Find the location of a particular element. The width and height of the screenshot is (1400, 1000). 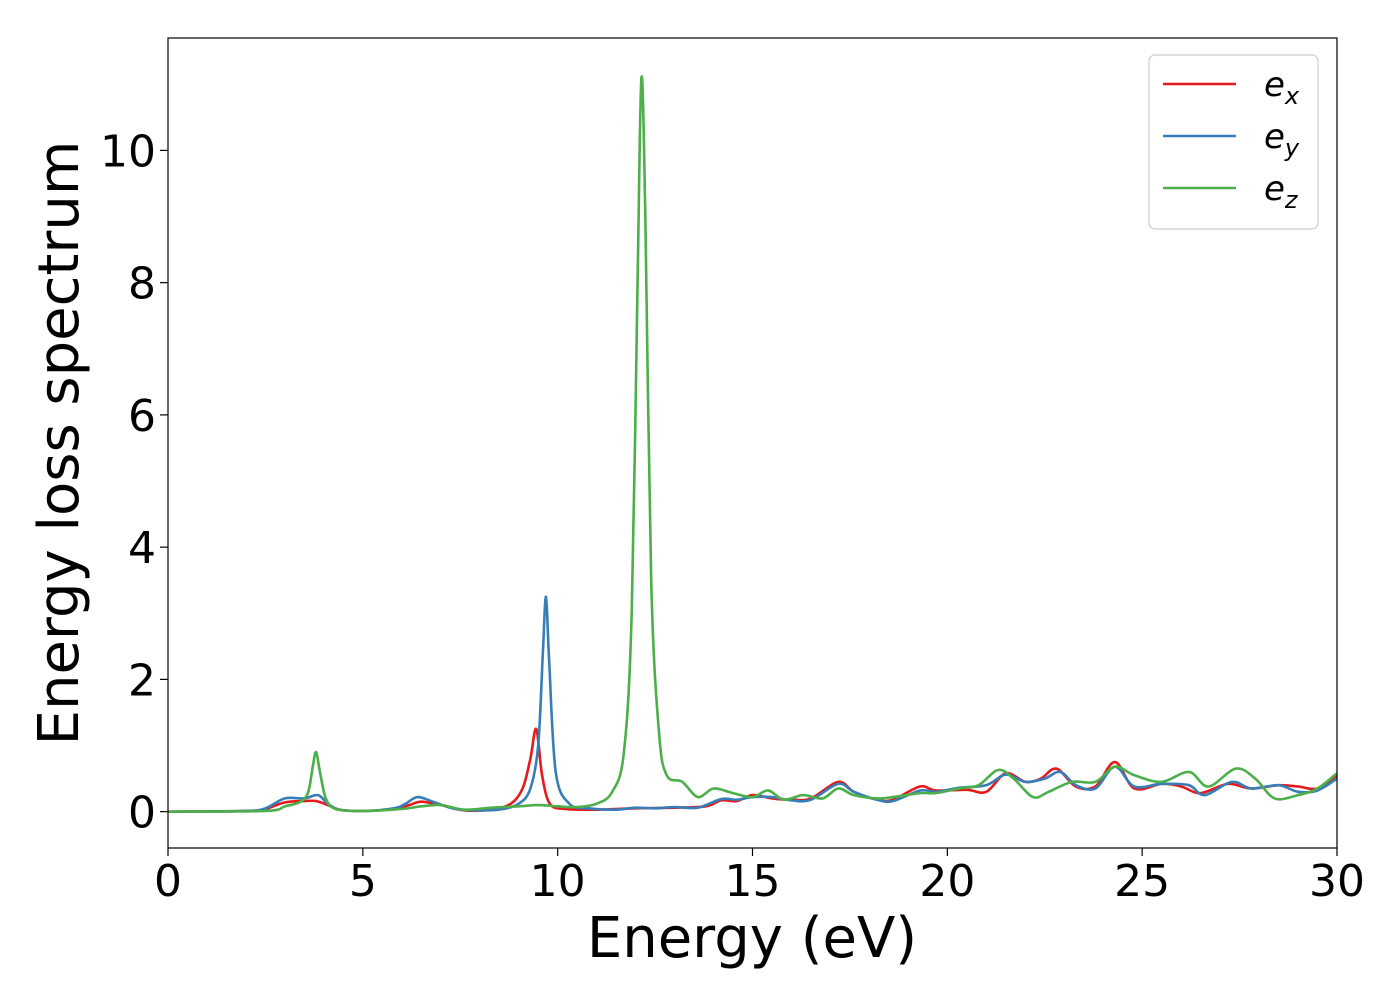

y-axis-label: Energy loss spectrum is located at coordinates (59, 443).